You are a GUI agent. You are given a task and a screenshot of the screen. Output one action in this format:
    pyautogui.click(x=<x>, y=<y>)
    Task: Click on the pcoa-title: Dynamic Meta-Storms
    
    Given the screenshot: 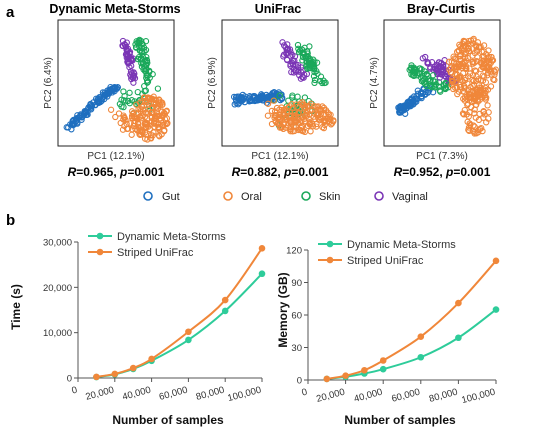 What is the action you would take?
    pyautogui.click(x=114, y=9)
    